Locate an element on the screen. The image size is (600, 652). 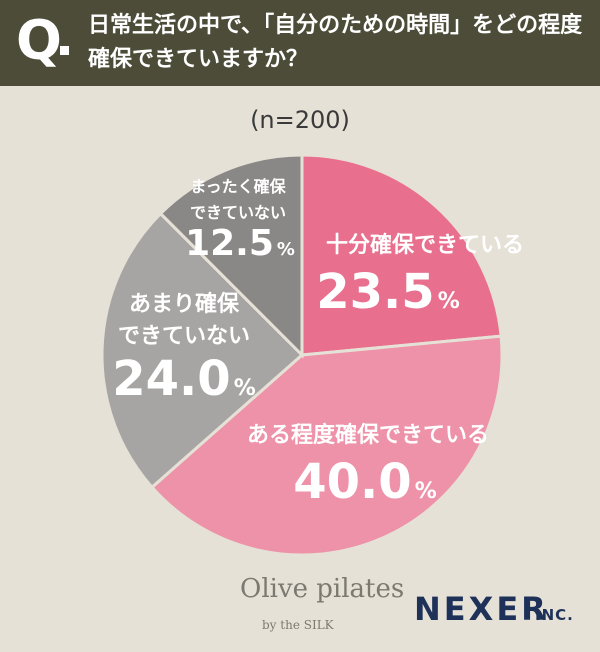
slice-value-3: 24.0% is located at coordinates (183, 379).